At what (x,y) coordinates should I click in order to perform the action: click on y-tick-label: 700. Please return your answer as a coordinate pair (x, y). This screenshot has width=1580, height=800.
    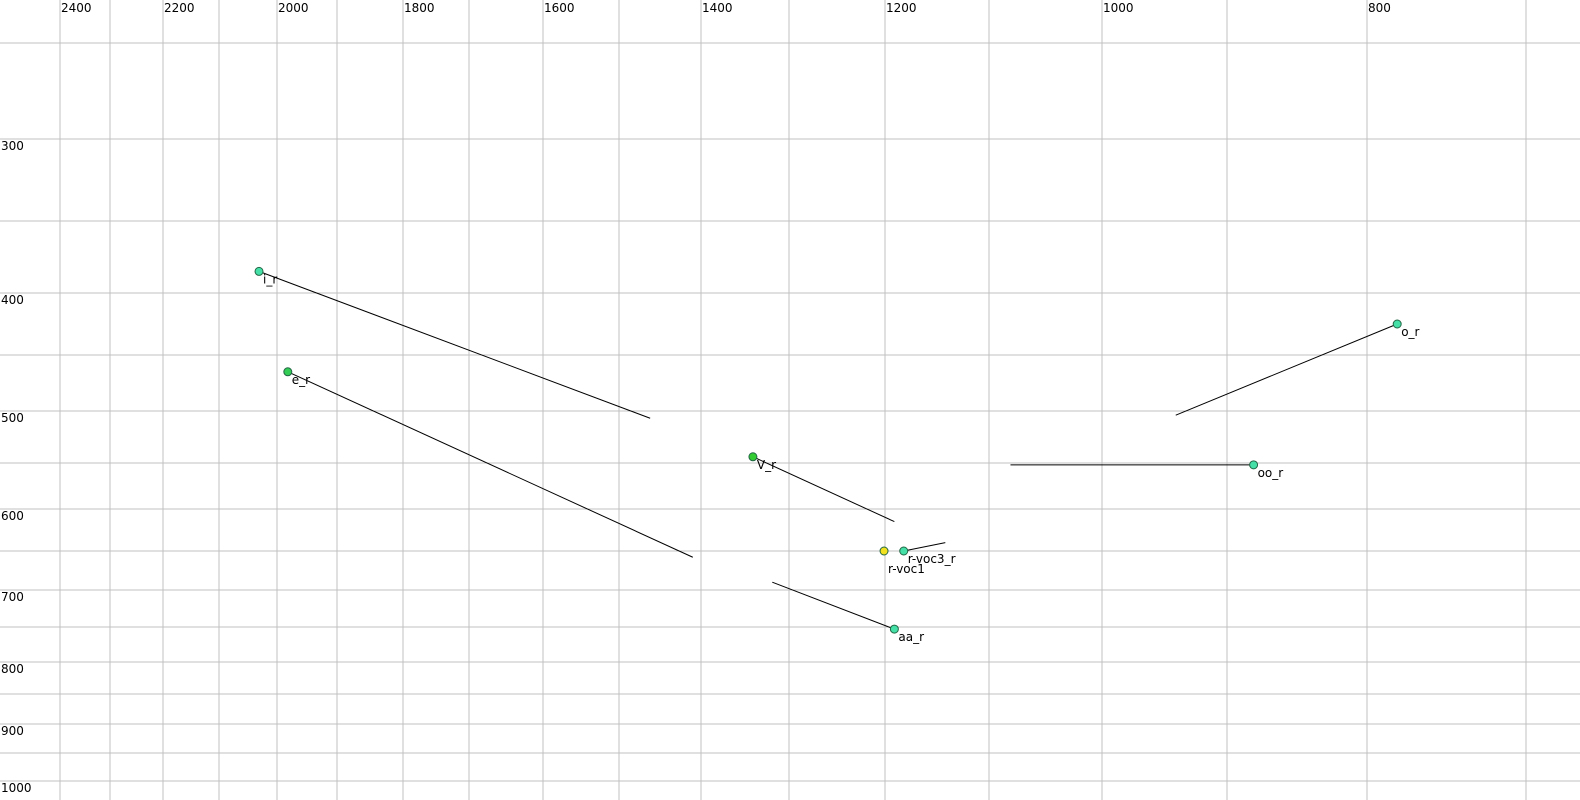
    Looking at the image, I should click on (12, 597).